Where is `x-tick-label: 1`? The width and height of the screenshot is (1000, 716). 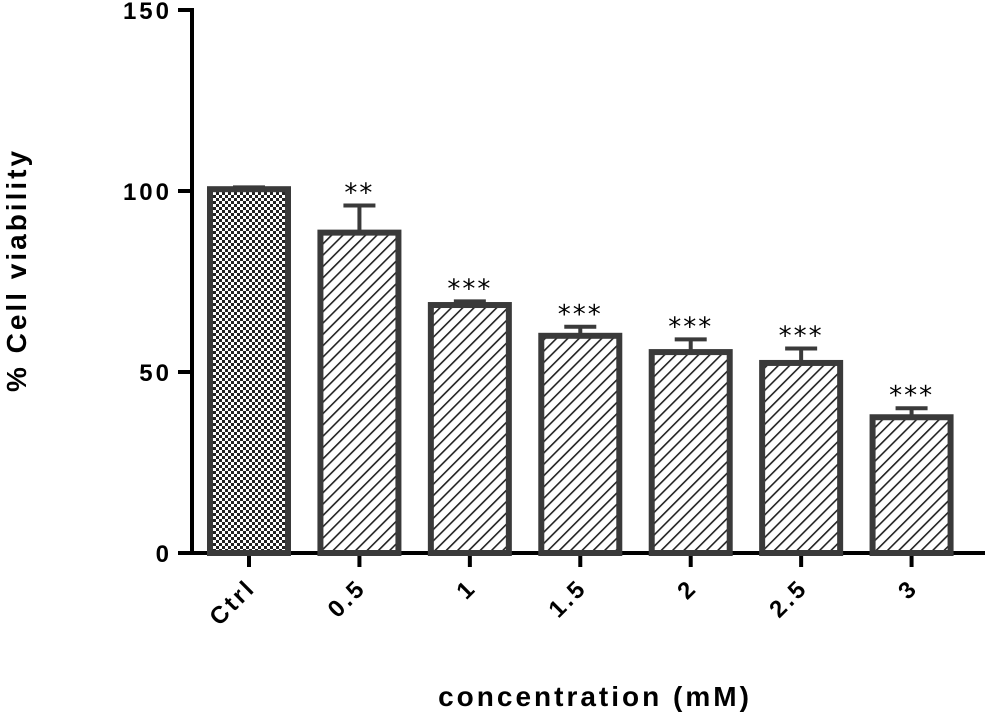 x-tick-label: 1 is located at coordinates (466, 589).